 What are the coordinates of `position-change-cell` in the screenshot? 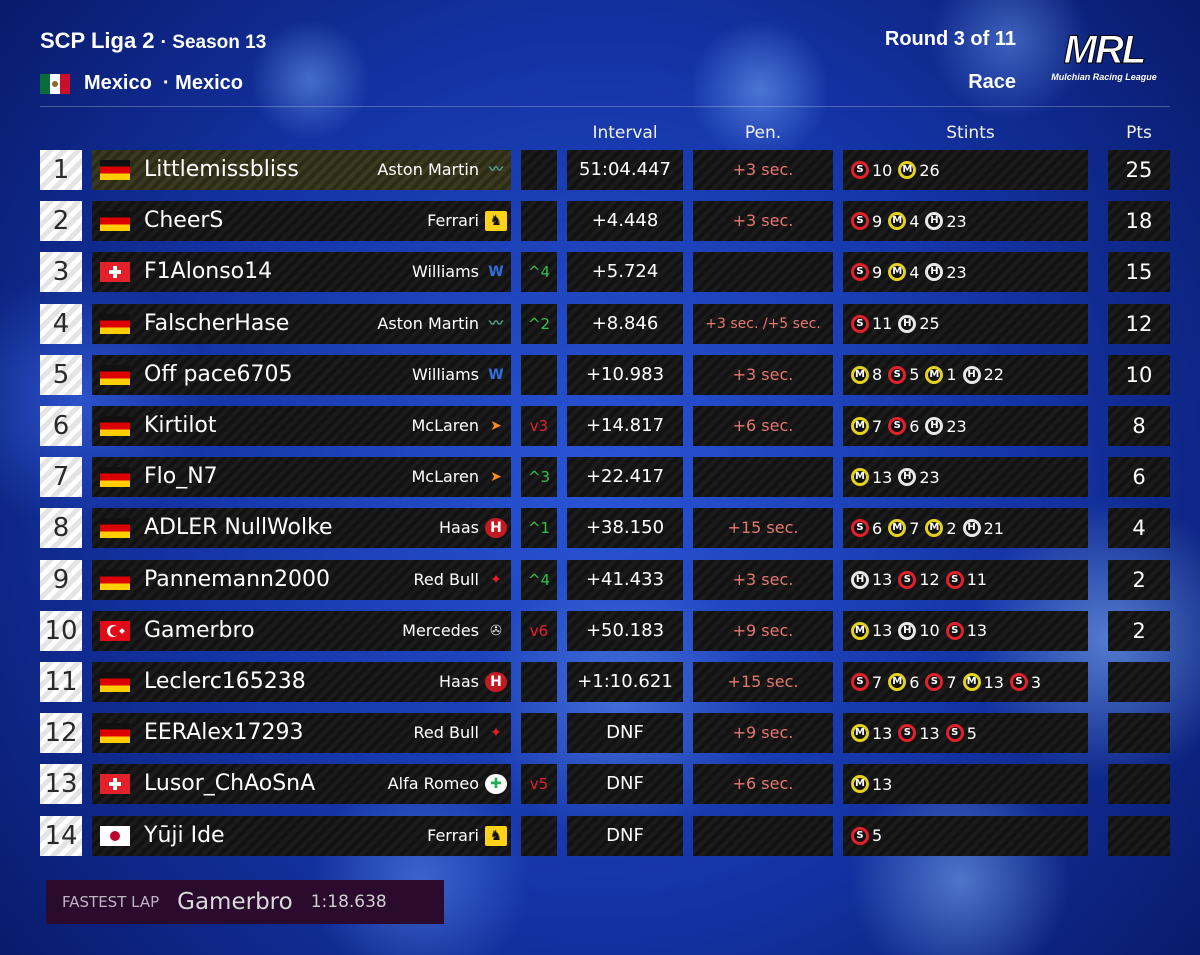 It's located at (539, 170).